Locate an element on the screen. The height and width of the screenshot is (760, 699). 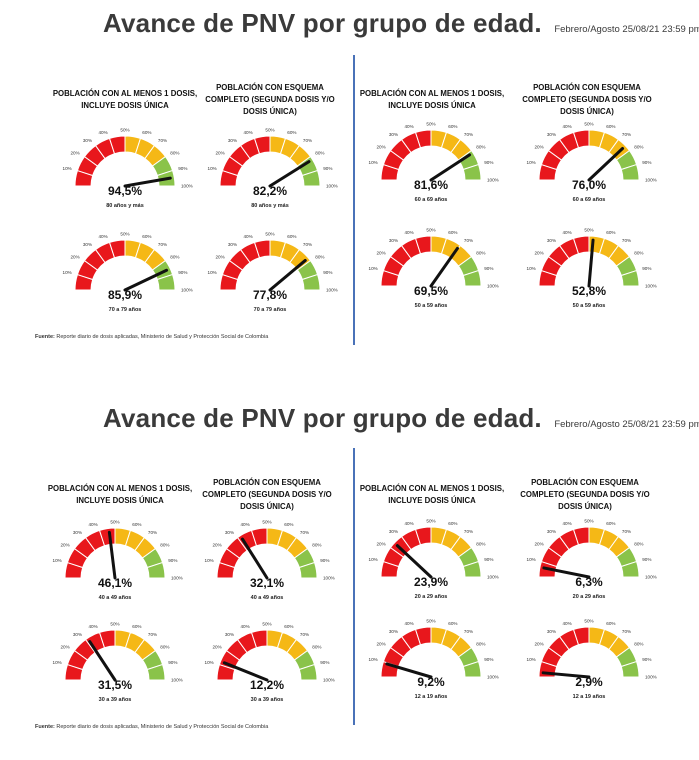
gauge-value: 94,5% is located at coordinates (125, 191).